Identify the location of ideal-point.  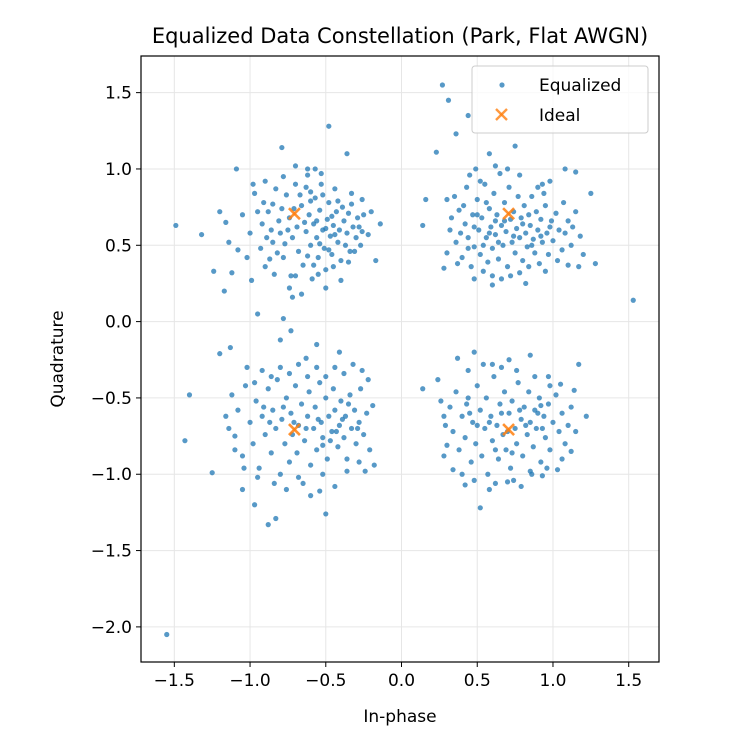
(294, 214).